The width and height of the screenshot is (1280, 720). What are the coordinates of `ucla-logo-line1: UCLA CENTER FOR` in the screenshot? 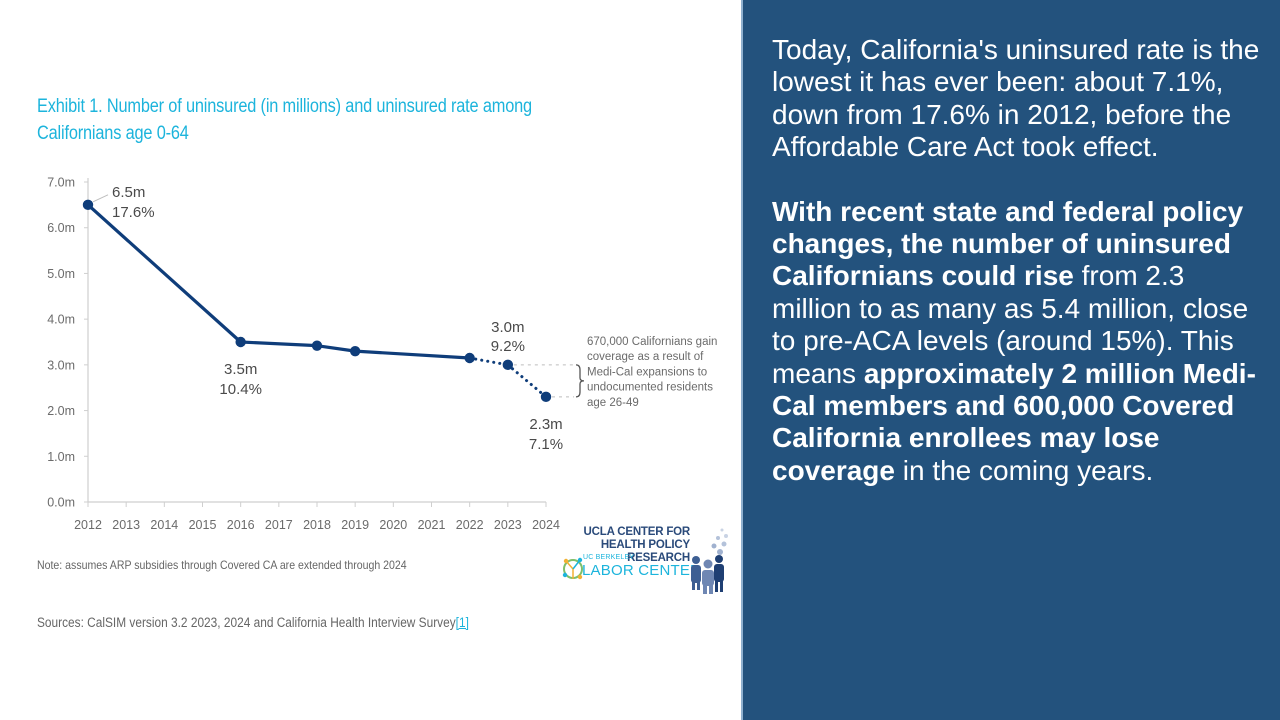 It's located at (637, 532).